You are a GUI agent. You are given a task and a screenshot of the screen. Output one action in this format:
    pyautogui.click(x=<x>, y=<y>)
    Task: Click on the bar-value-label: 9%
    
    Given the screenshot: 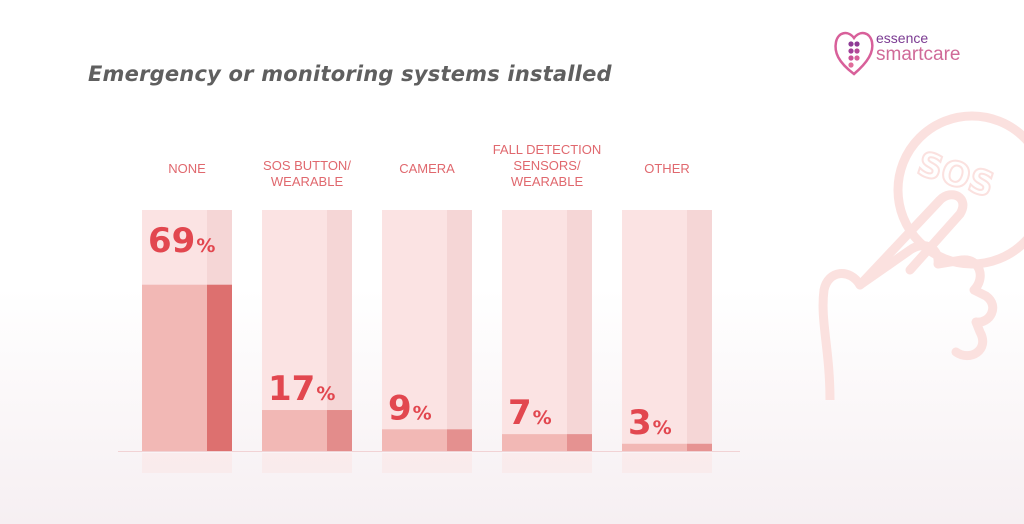 What is the action you would take?
    pyautogui.click(x=410, y=408)
    